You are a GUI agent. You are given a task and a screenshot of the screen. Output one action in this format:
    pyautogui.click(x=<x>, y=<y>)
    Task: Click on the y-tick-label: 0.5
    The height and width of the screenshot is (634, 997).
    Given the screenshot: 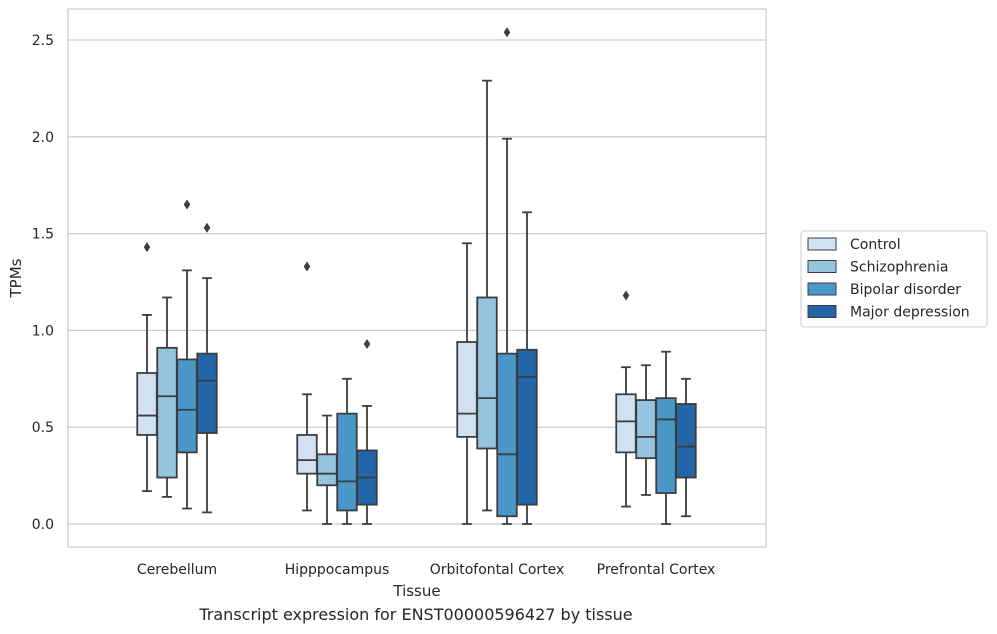 What is the action you would take?
    pyautogui.click(x=43, y=428)
    